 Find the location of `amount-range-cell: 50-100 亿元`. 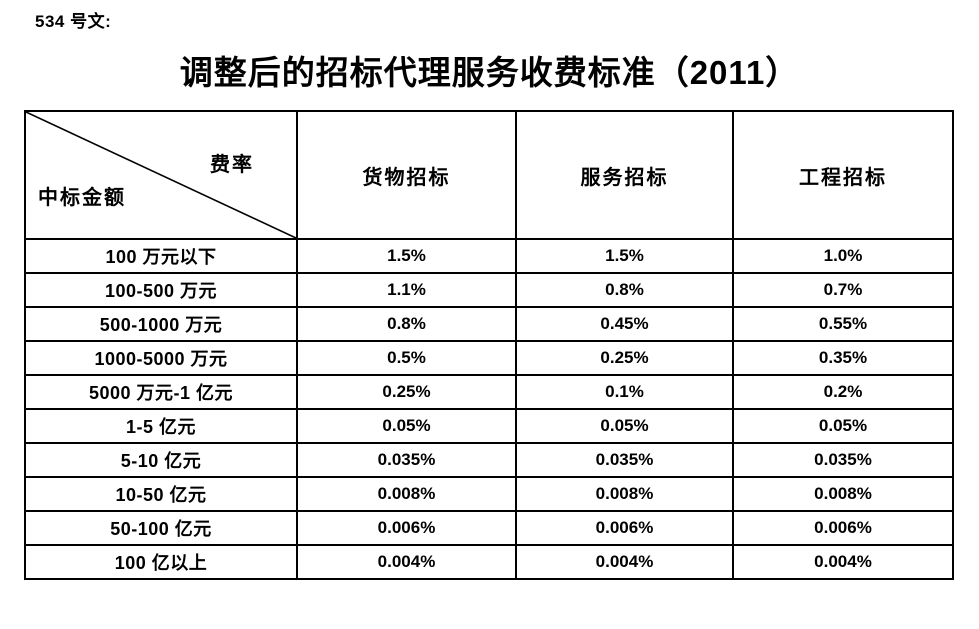

amount-range-cell: 50-100 亿元 is located at coordinates (161, 528).